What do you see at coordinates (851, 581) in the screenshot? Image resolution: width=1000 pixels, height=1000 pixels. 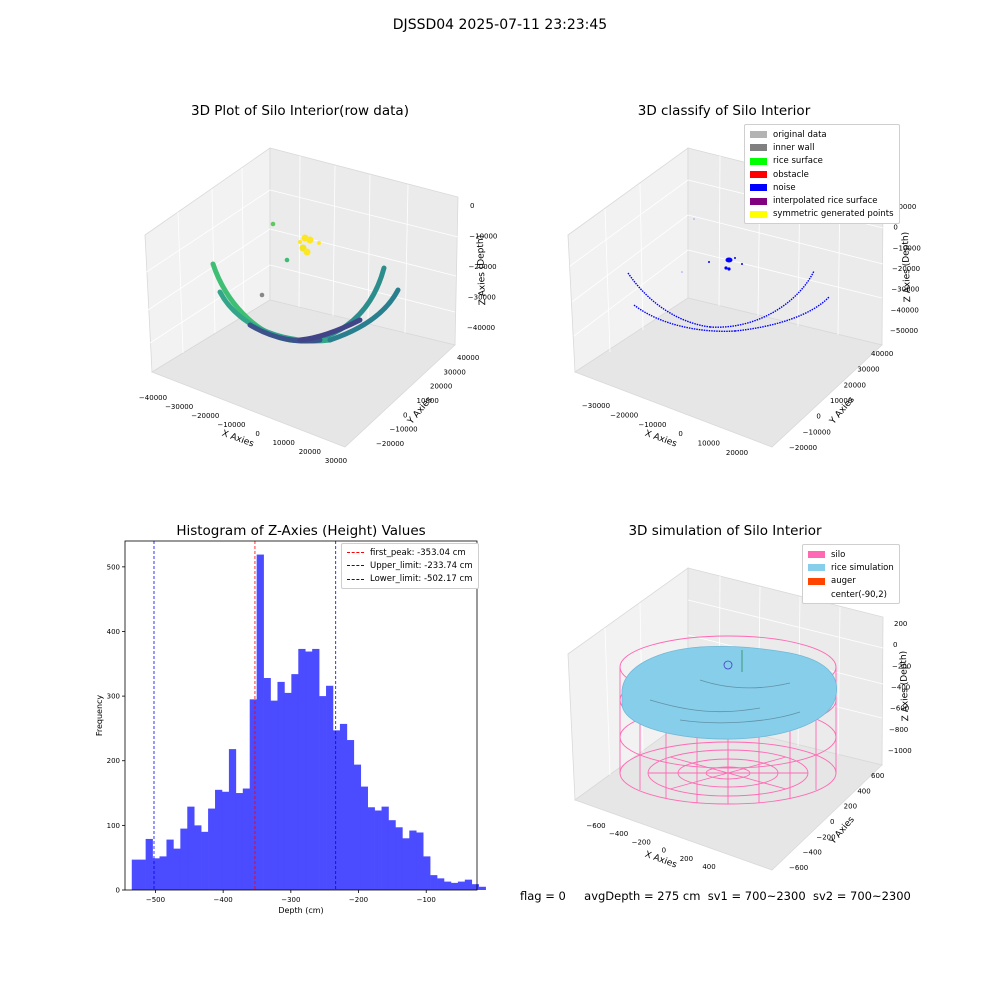 I see `legend-entry: auger` at bounding box center [851, 581].